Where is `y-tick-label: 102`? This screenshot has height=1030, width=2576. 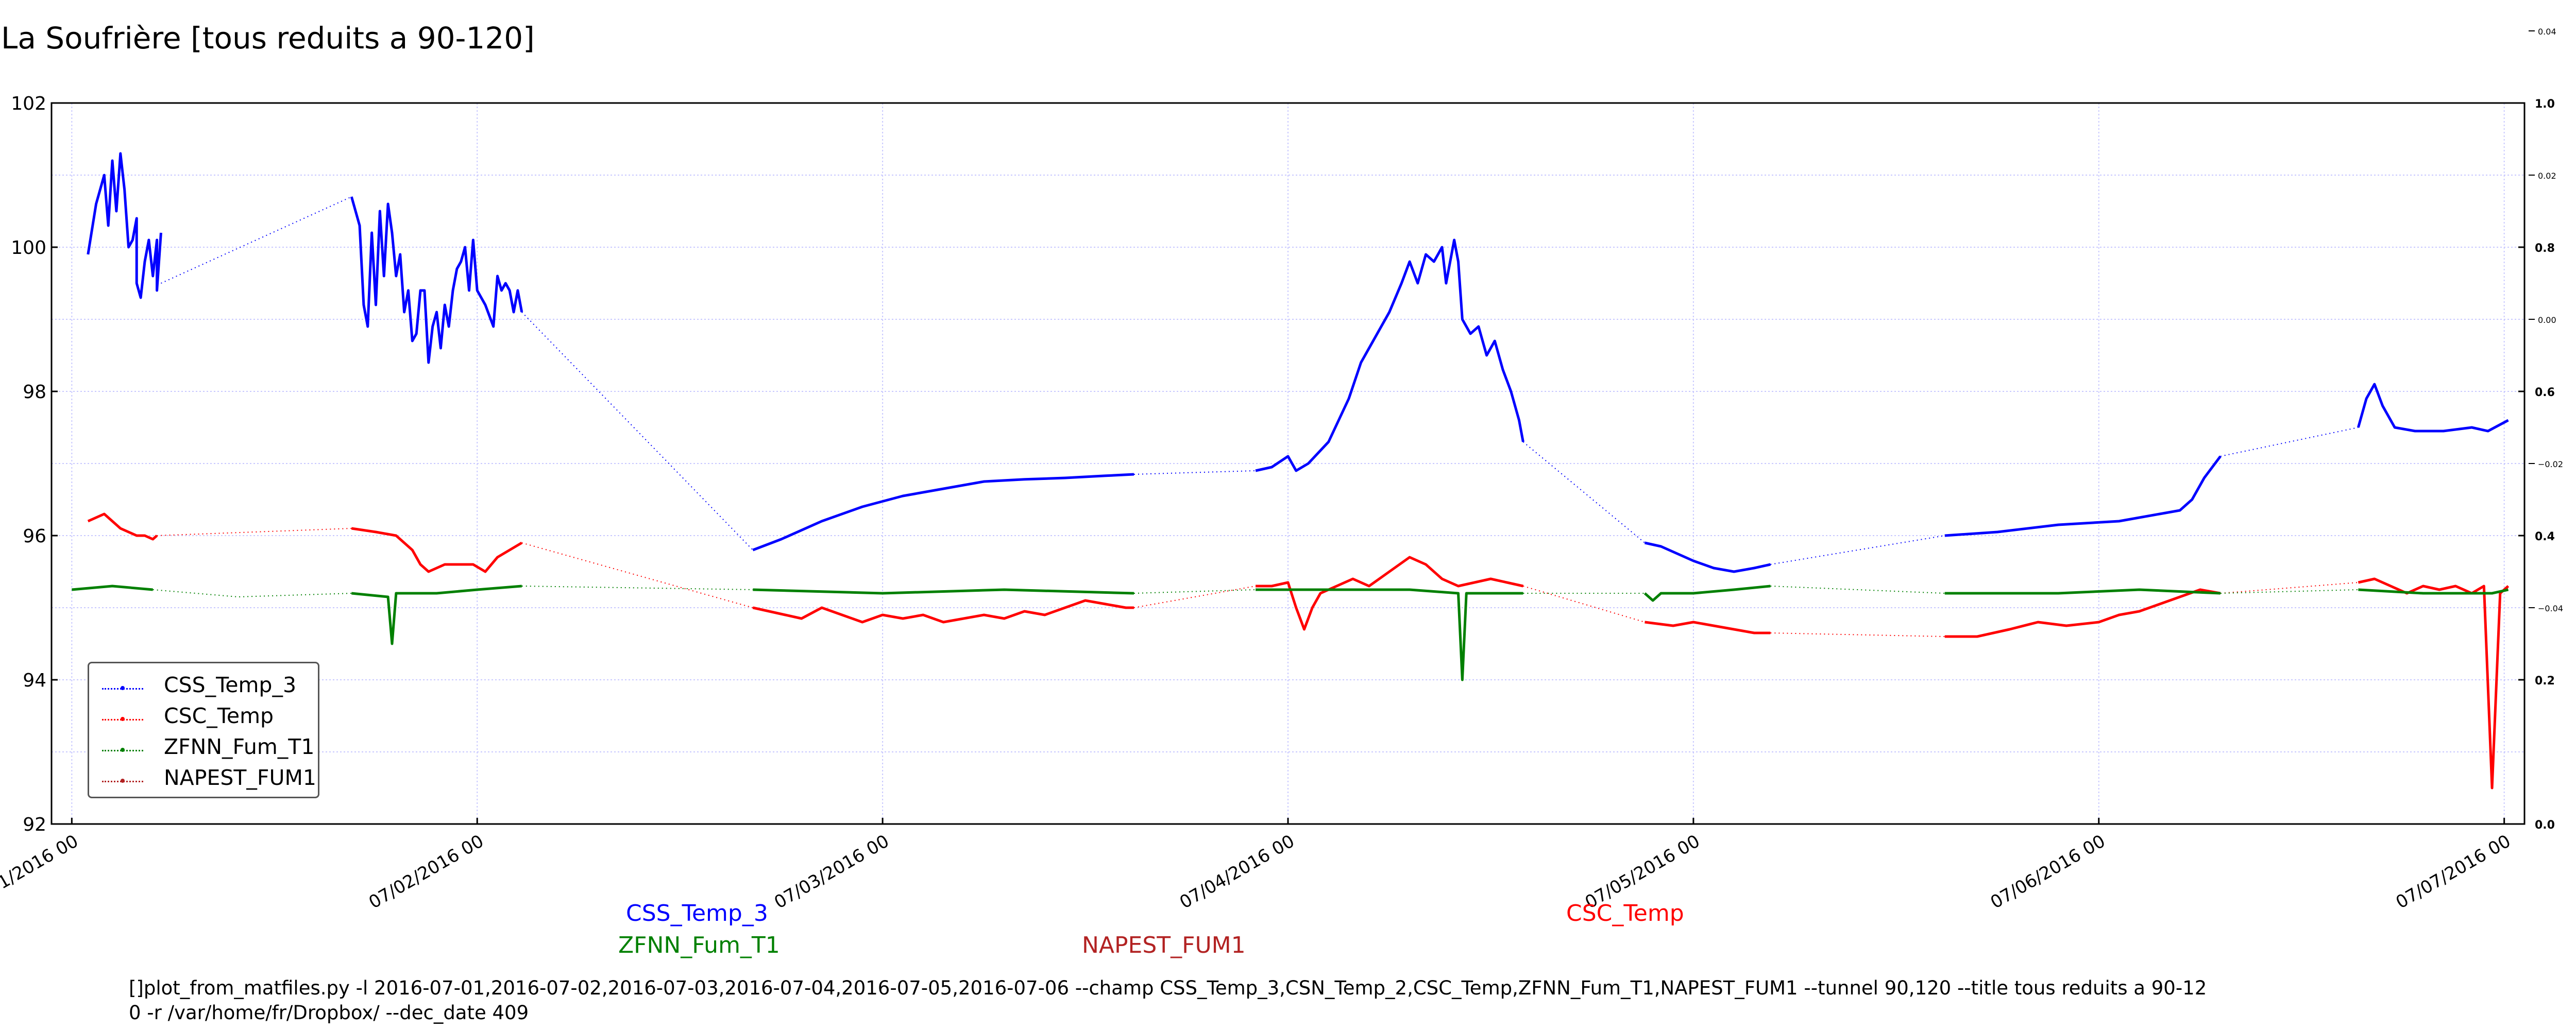
y-tick-label: 102 is located at coordinates (28, 103).